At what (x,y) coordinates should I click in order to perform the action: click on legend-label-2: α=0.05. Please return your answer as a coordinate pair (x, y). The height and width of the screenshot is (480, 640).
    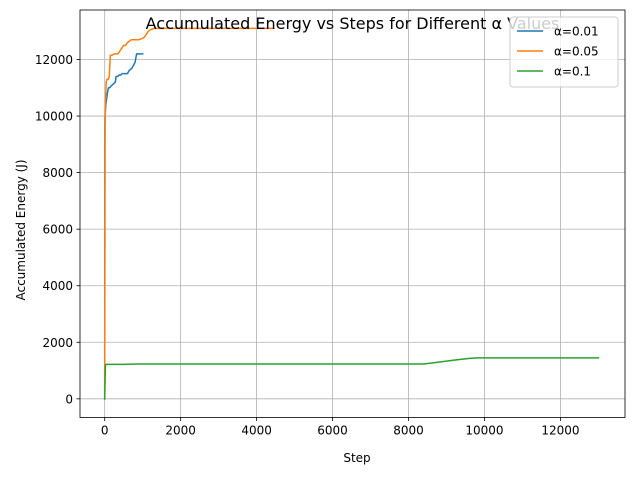
    Looking at the image, I should click on (576, 52).